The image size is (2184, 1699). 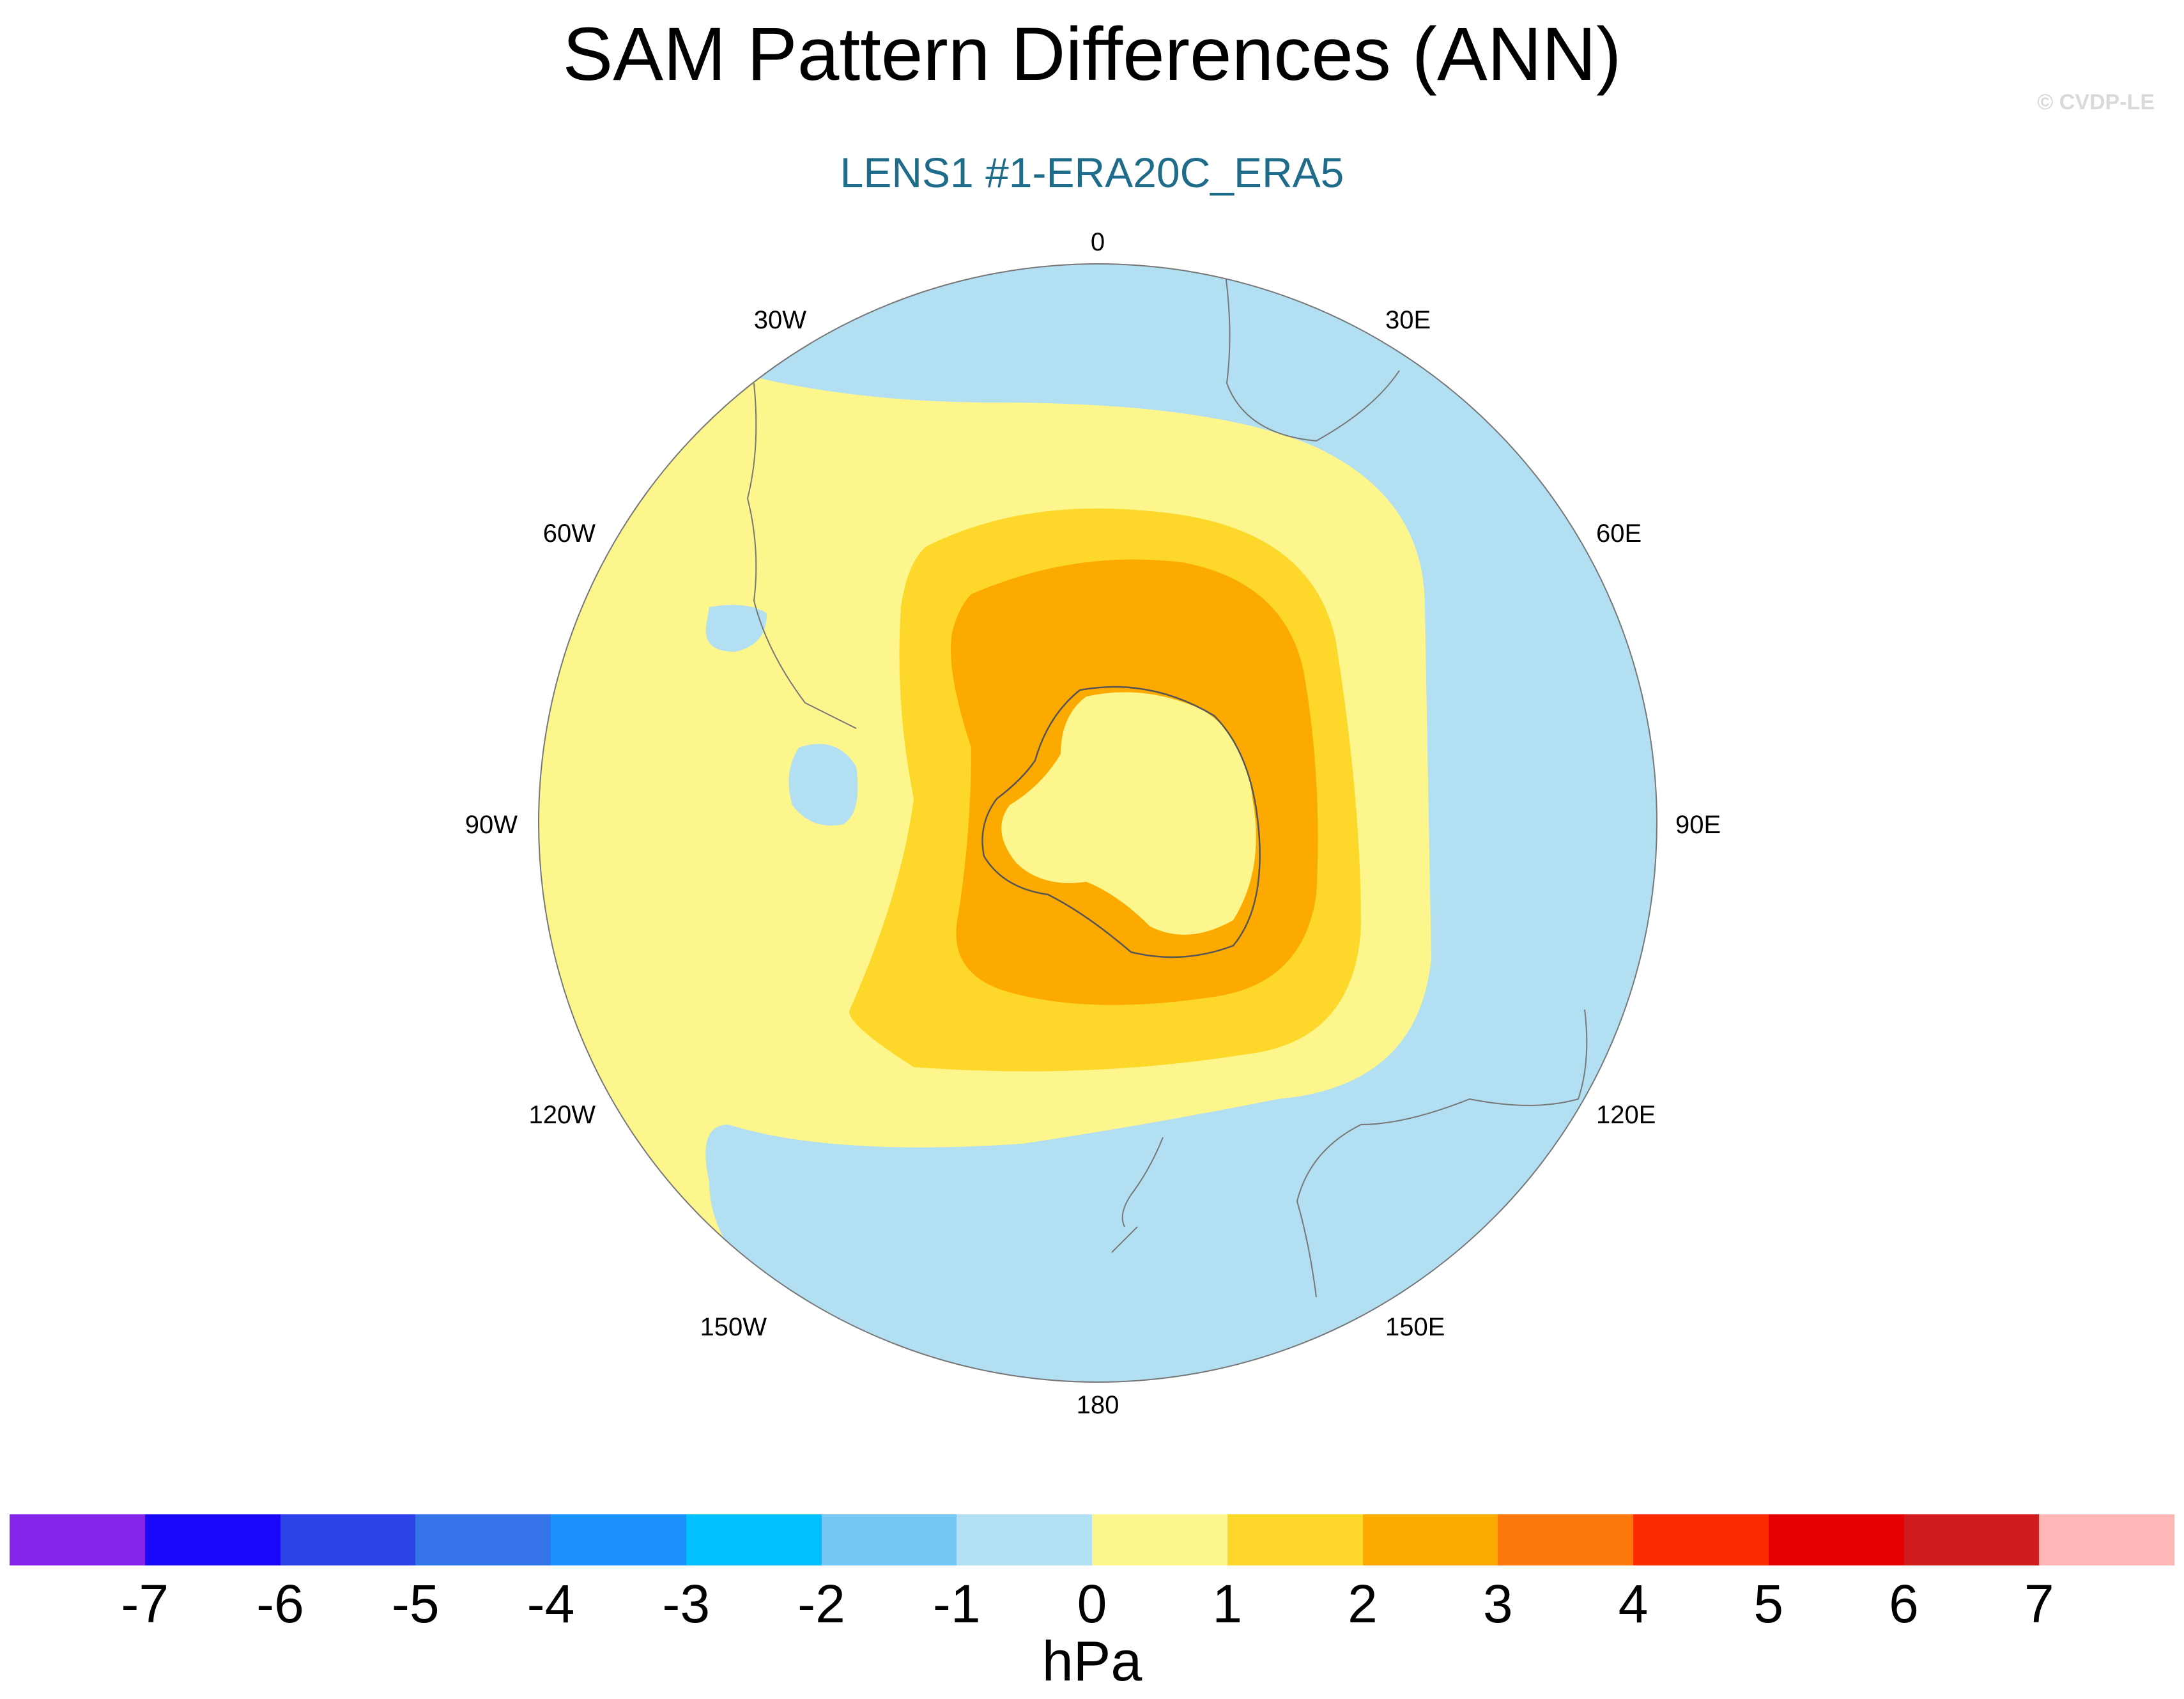 I want to click on lon-label-180: 180, so click(x=1098, y=1405).